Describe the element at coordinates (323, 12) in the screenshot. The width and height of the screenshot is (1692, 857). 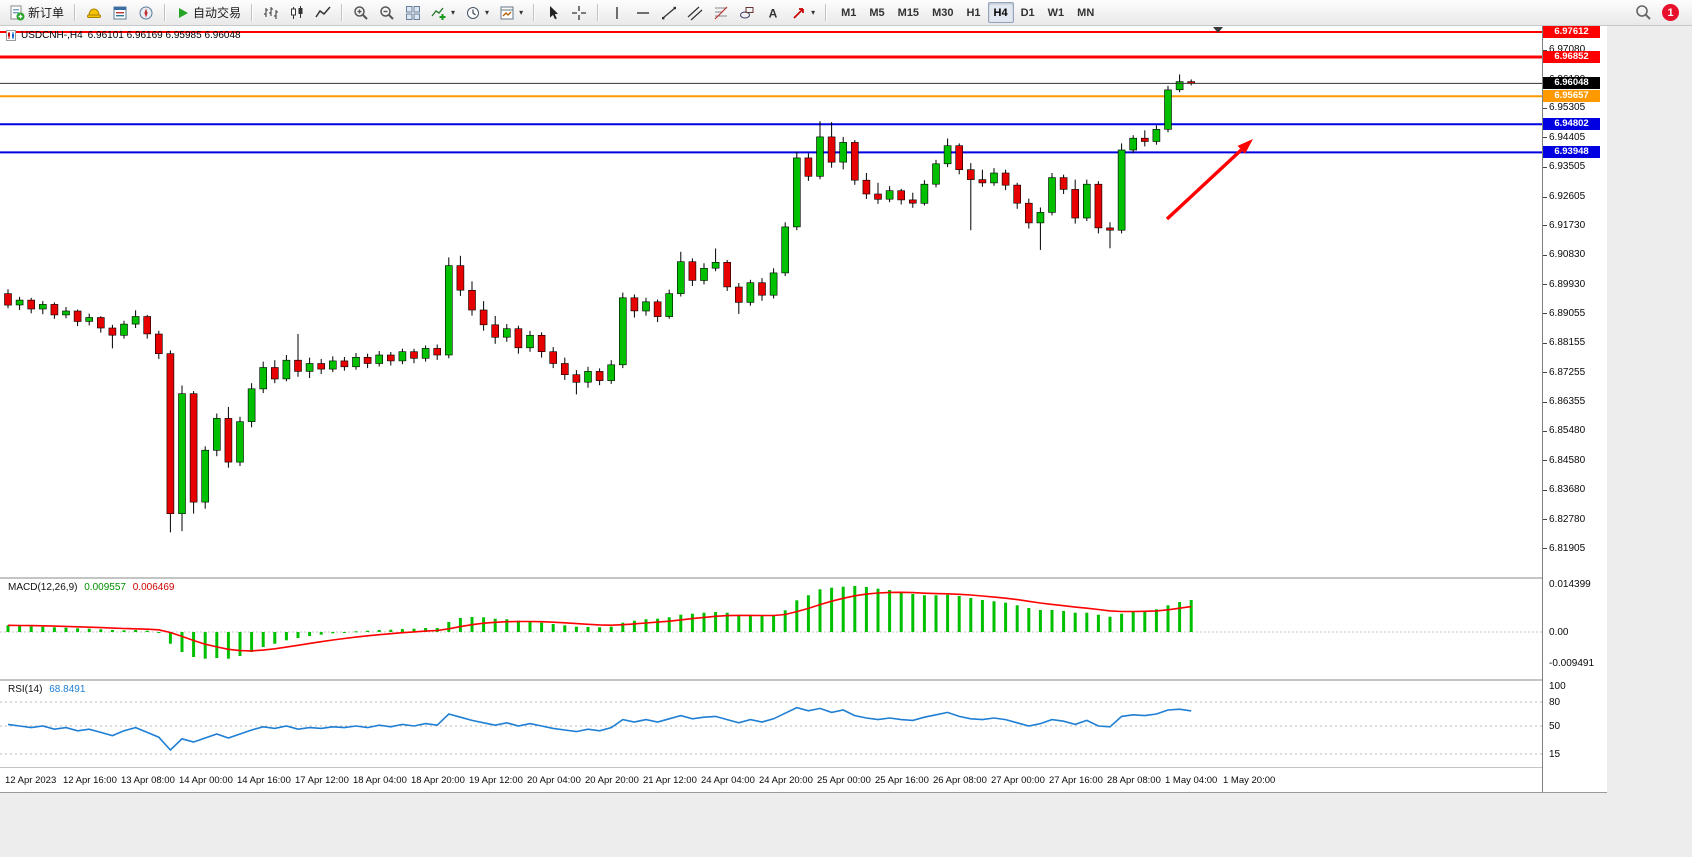
I see `line-chart-button` at that location.